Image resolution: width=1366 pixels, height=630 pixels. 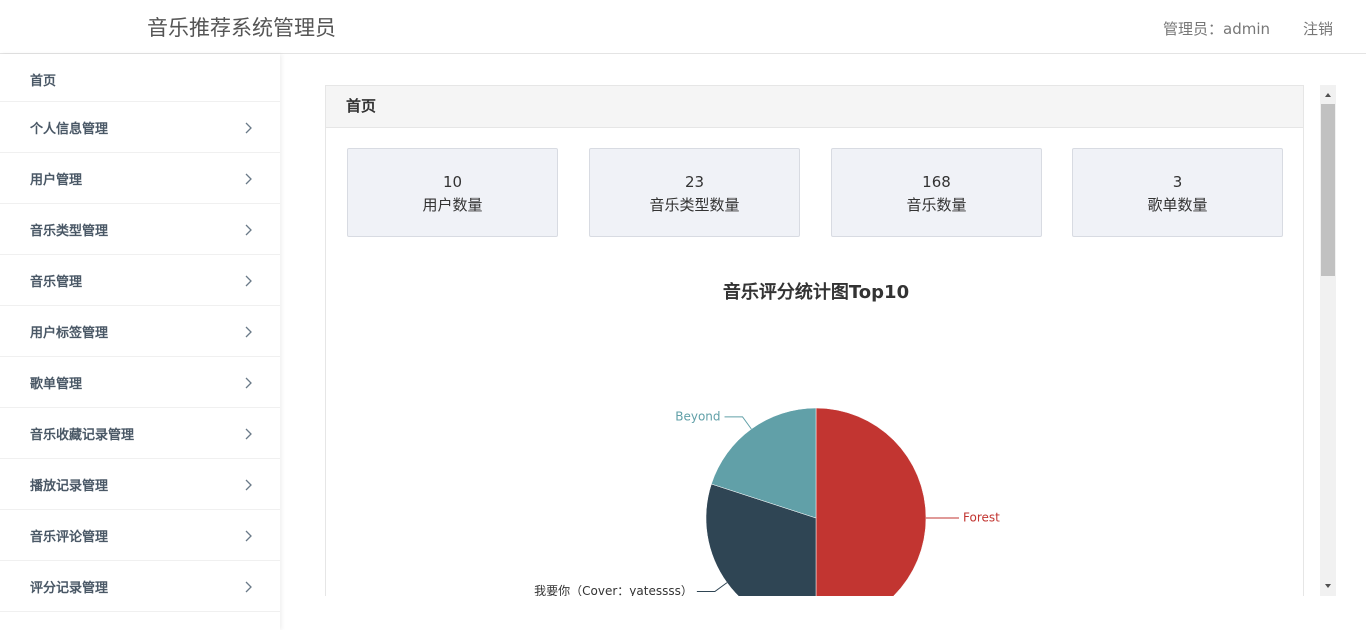 I want to click on user-name: 管理员：admin, so click(x=1216, y=29).